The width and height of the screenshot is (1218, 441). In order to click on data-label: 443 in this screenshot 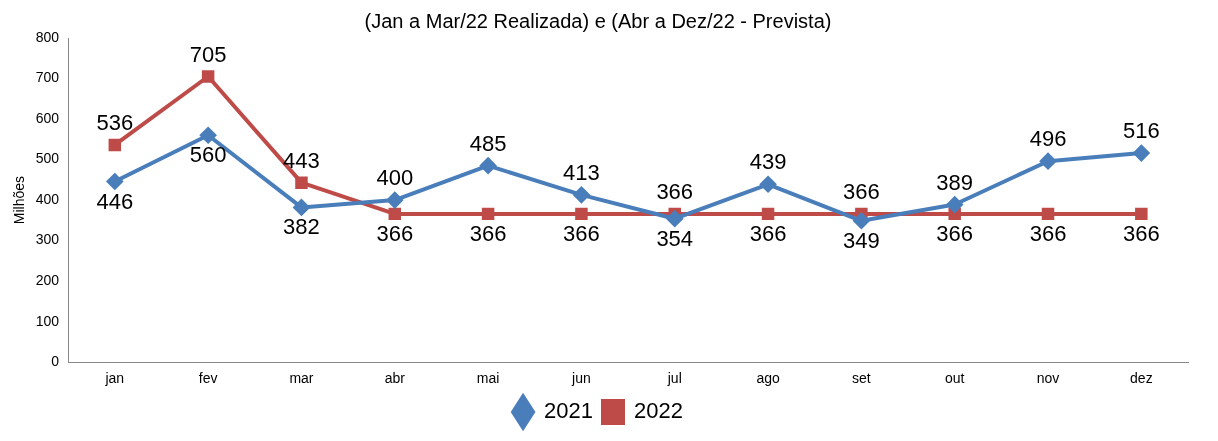, I will do `click(301, 160)`.